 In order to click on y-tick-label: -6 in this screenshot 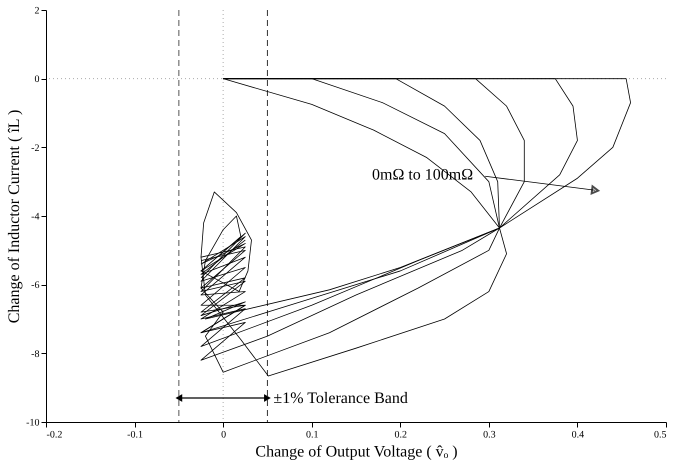, I will do `click(35, 286)`.